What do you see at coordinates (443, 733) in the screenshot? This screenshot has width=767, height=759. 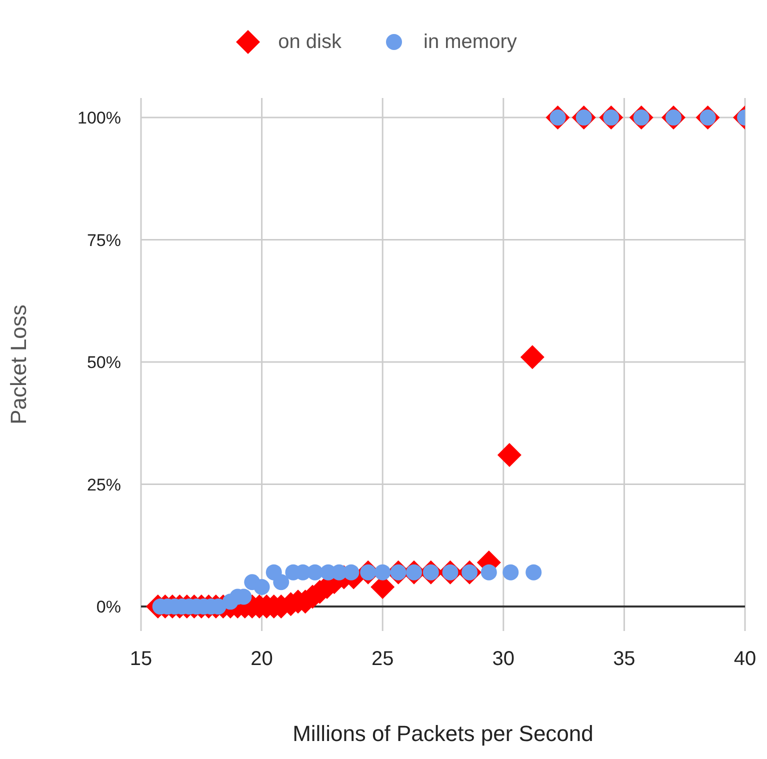 I see `x-axis-title: Millions of Packets per Second` at bounding box center [443, 733].